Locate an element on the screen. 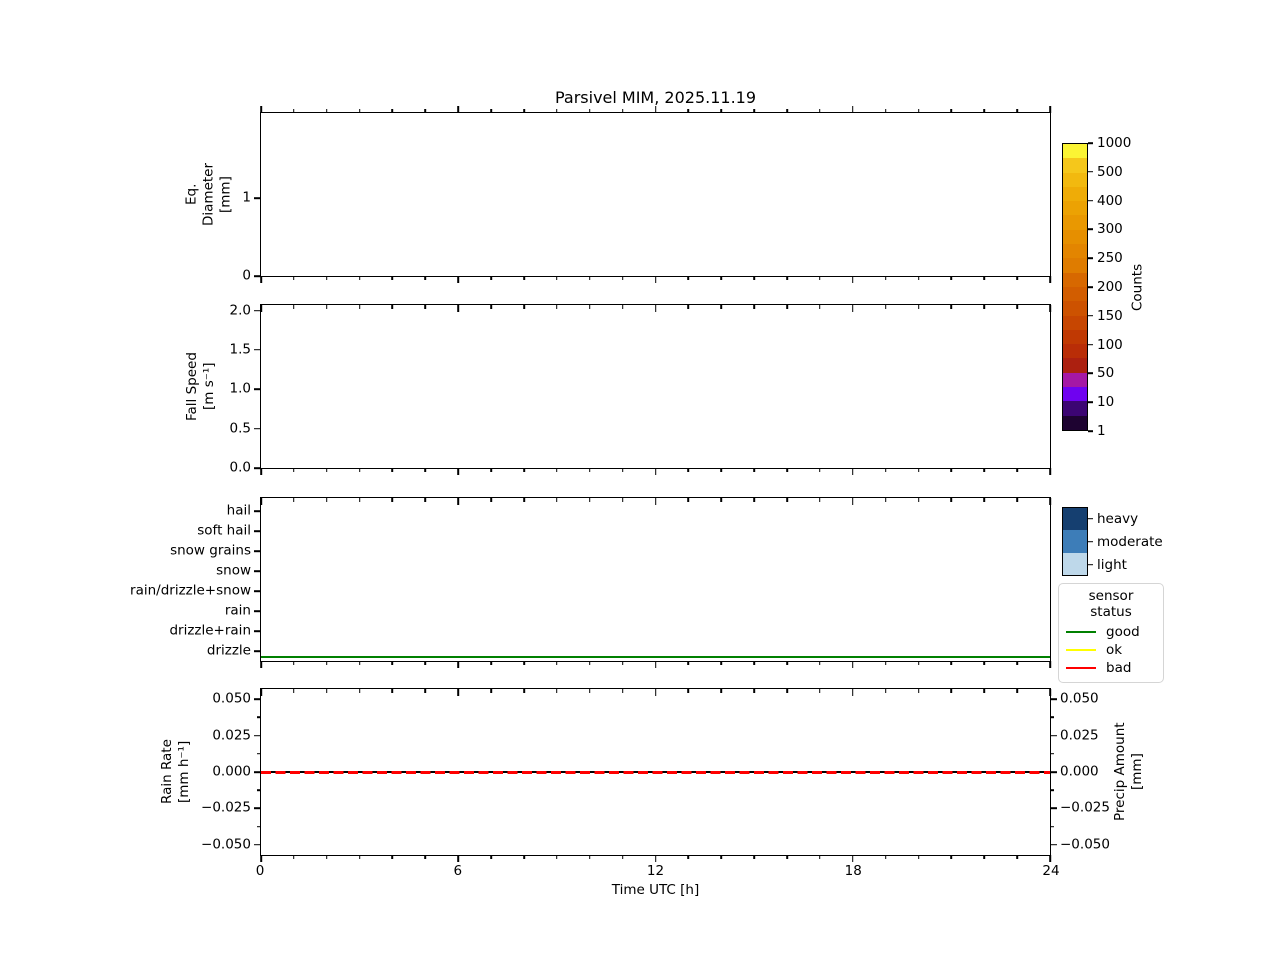 The image size is (1280, 960). y-axis-label-precip-amount: Precip Amount [mm] is located at coordinates (1128, 772).